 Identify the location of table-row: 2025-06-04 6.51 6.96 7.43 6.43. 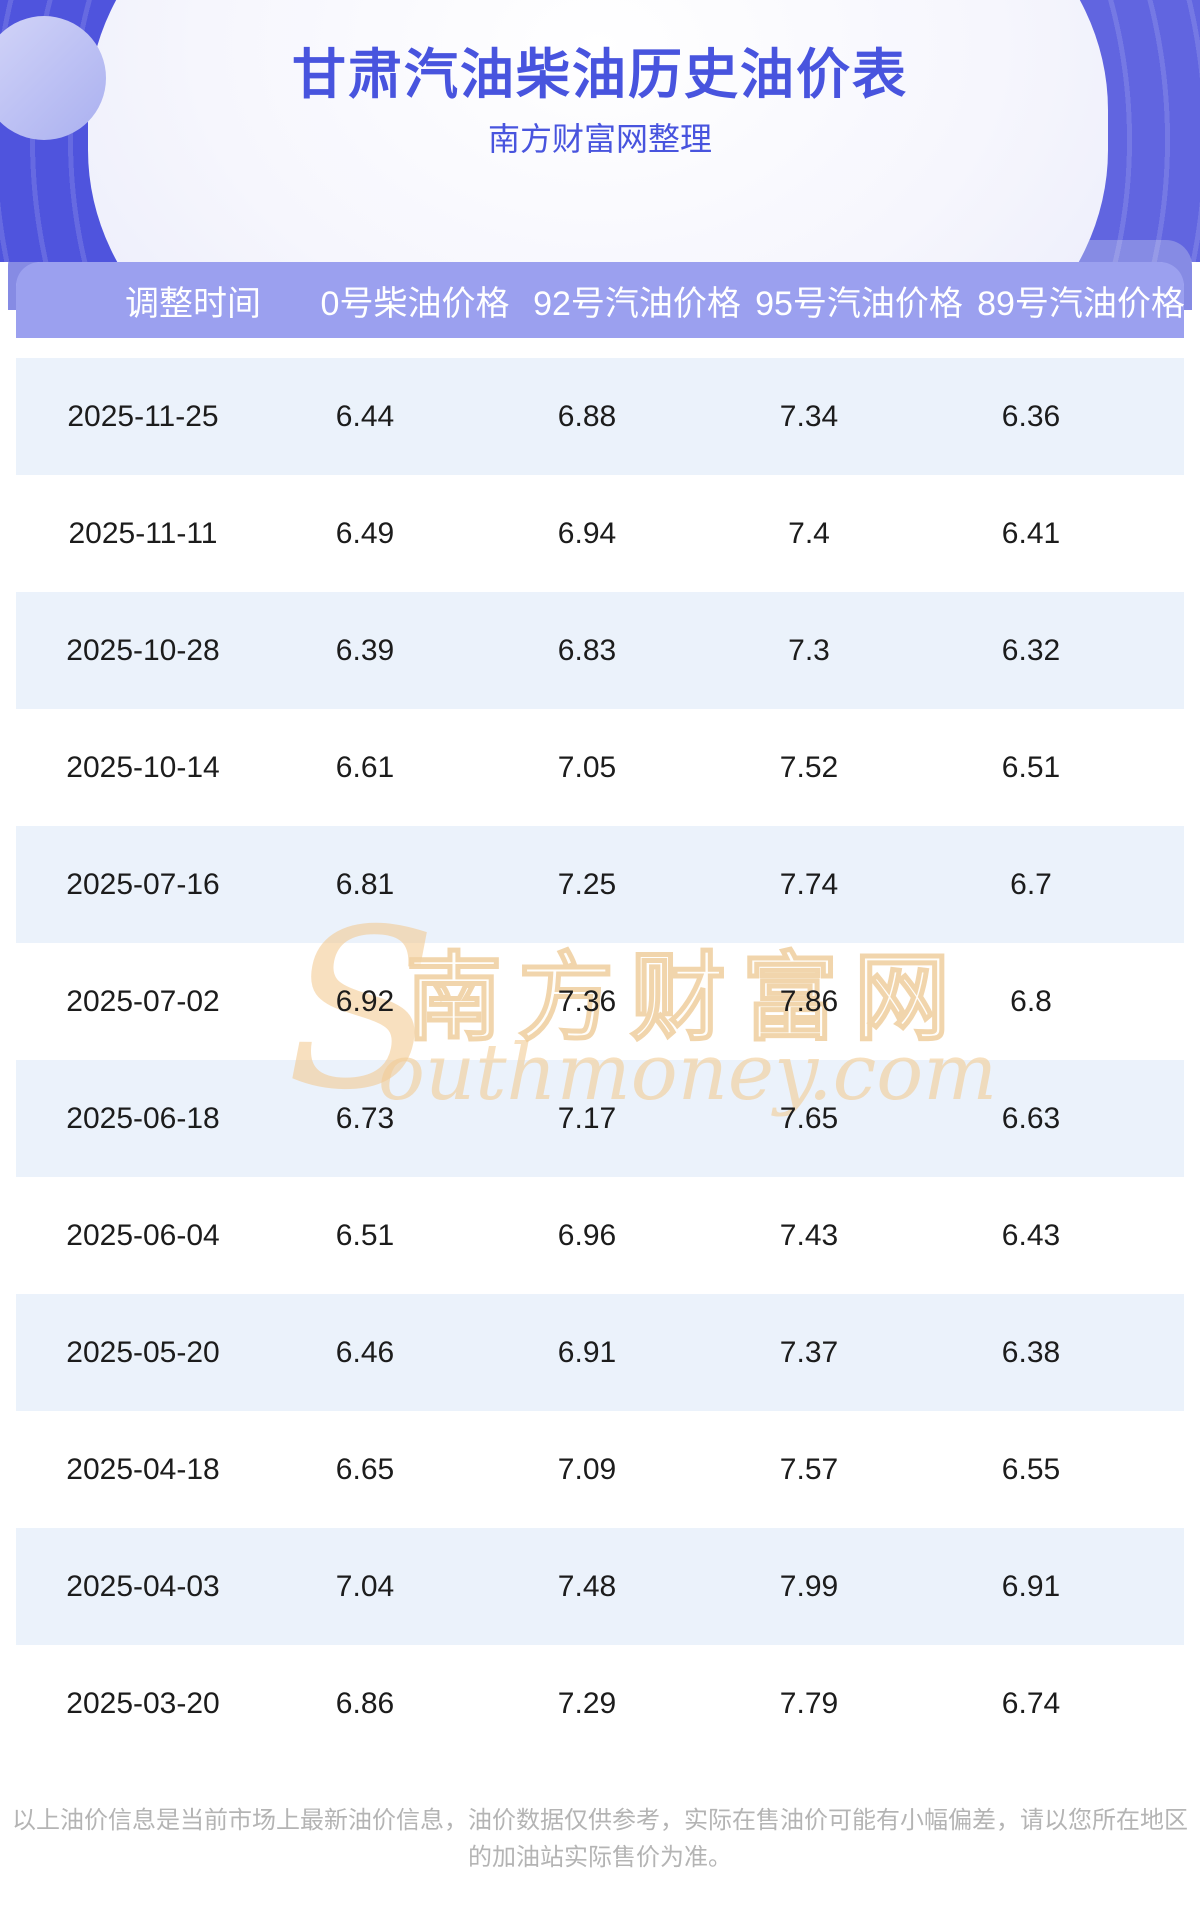
(600, 1235).